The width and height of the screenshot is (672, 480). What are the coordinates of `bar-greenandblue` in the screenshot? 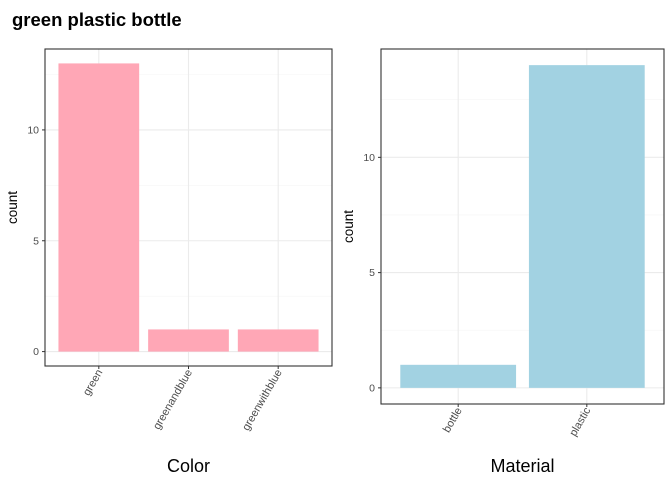 It's located at (188, 340).